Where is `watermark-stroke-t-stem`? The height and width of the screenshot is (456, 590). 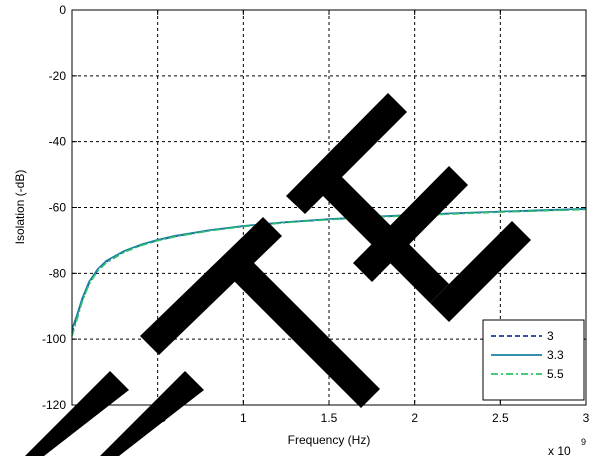 watermark-stroke-t-stem is located at coordinates (302, 330).